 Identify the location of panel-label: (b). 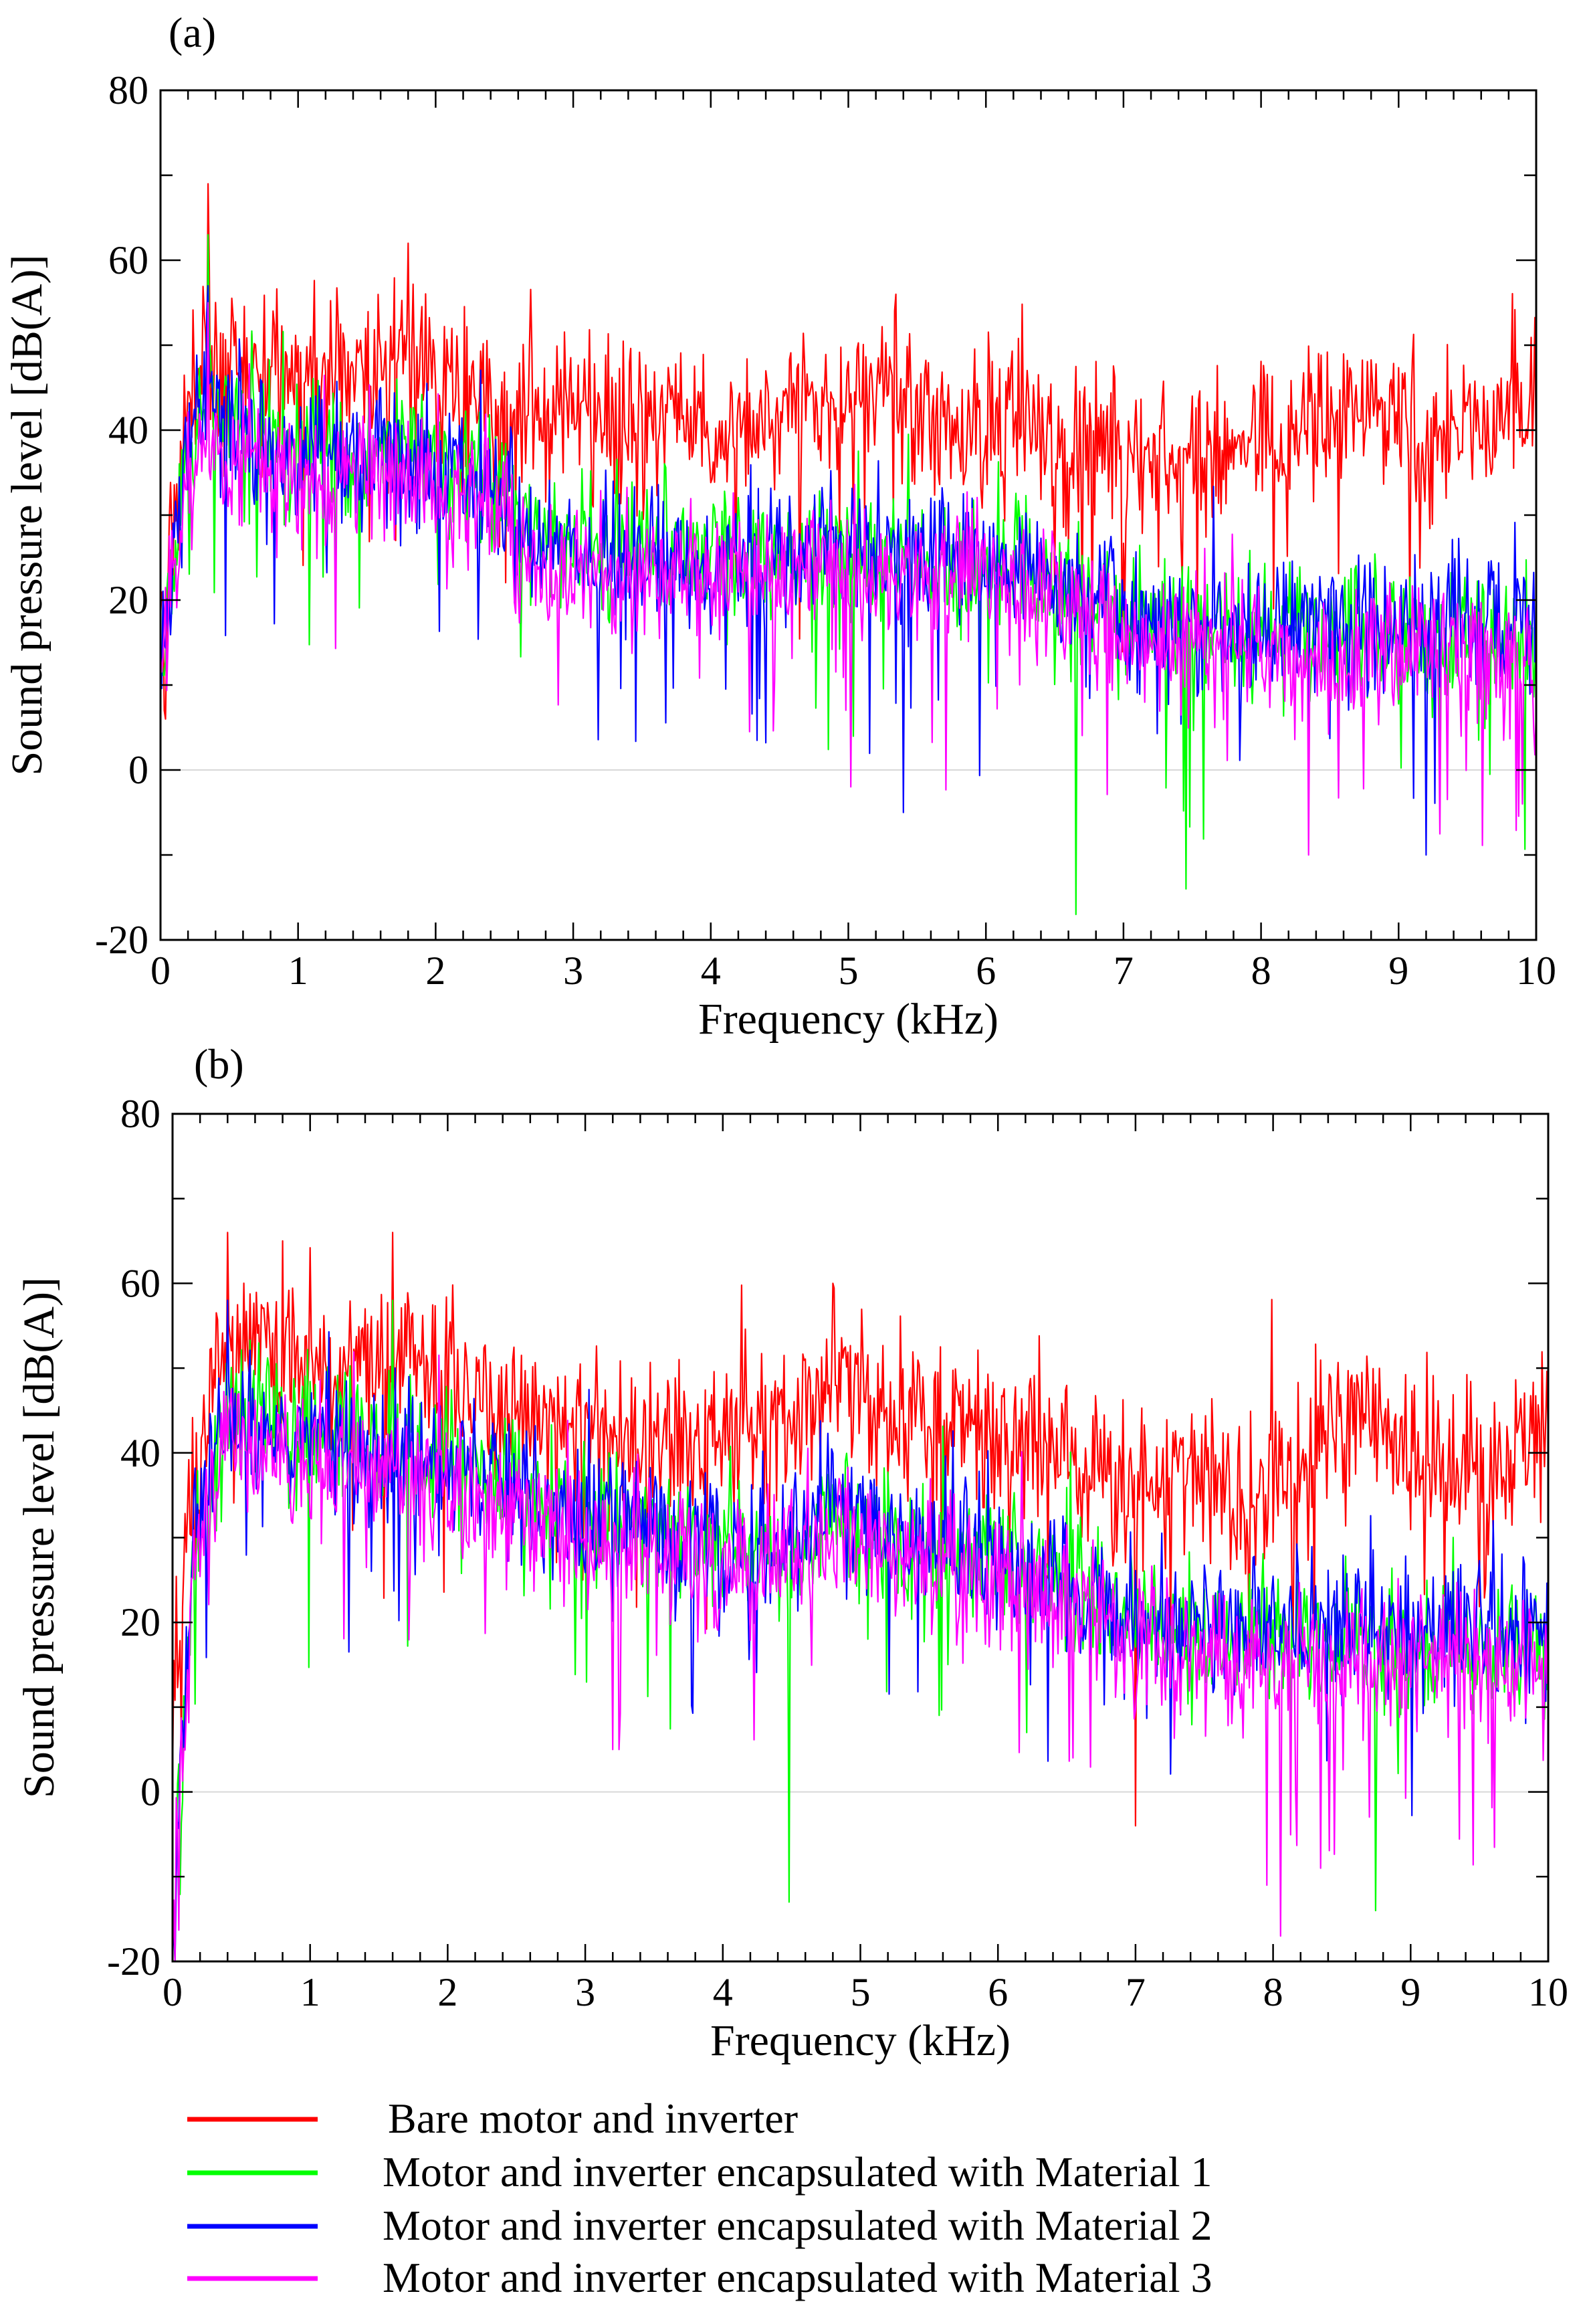
(219, 1064).